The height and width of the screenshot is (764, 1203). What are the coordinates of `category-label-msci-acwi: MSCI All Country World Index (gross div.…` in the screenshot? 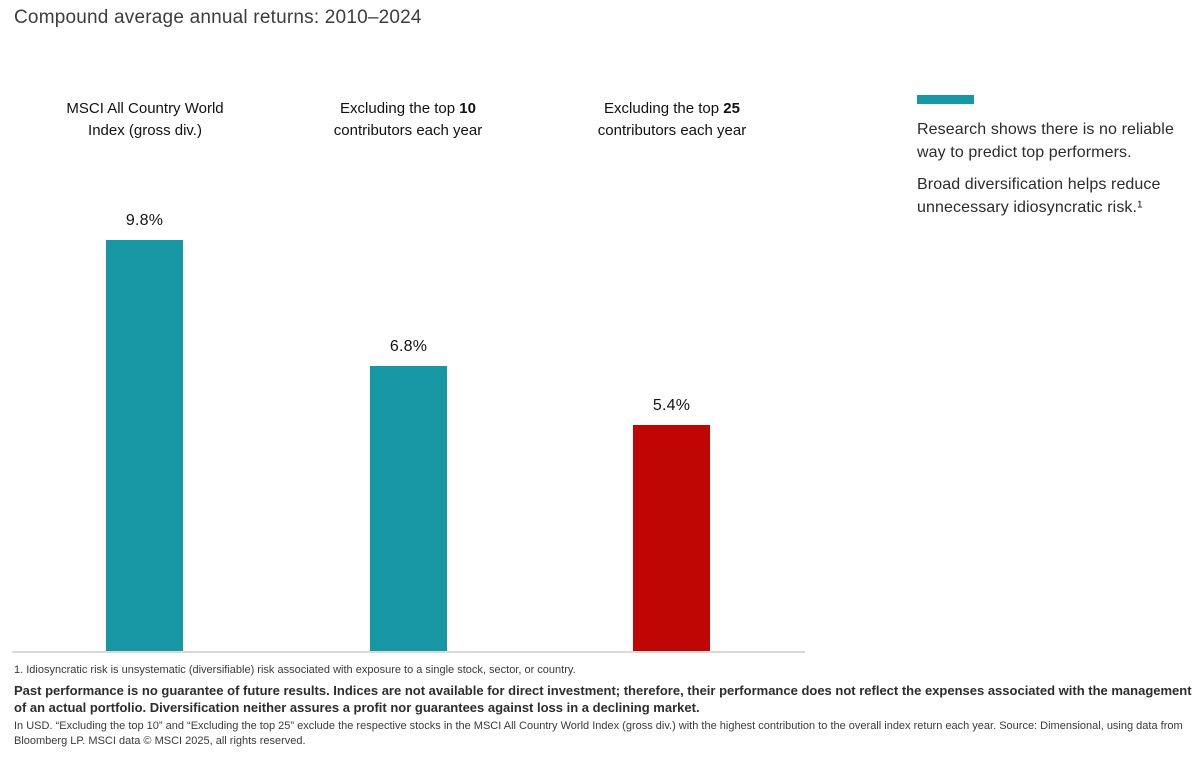 It's located at (145, 120).